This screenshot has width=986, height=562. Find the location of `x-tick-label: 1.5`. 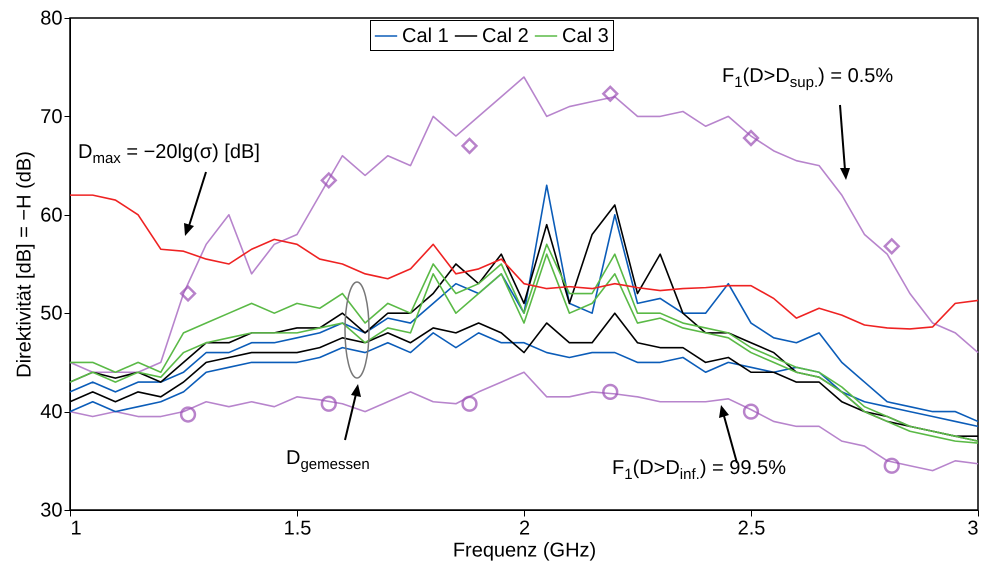

x-tick-label: 1.5 is located at coordinates (298, 529).